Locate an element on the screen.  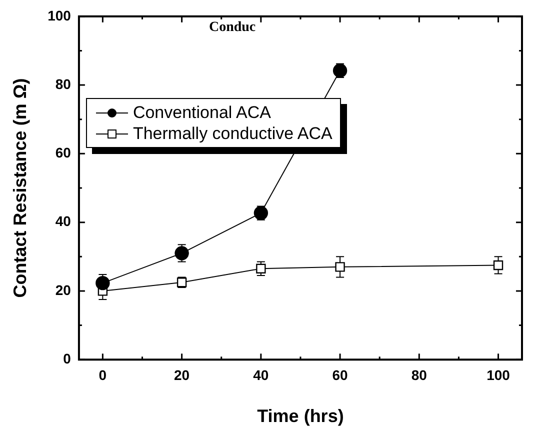
y-axis-title: Contact Resistance (m Ω) is located at coordinates (20, 188).